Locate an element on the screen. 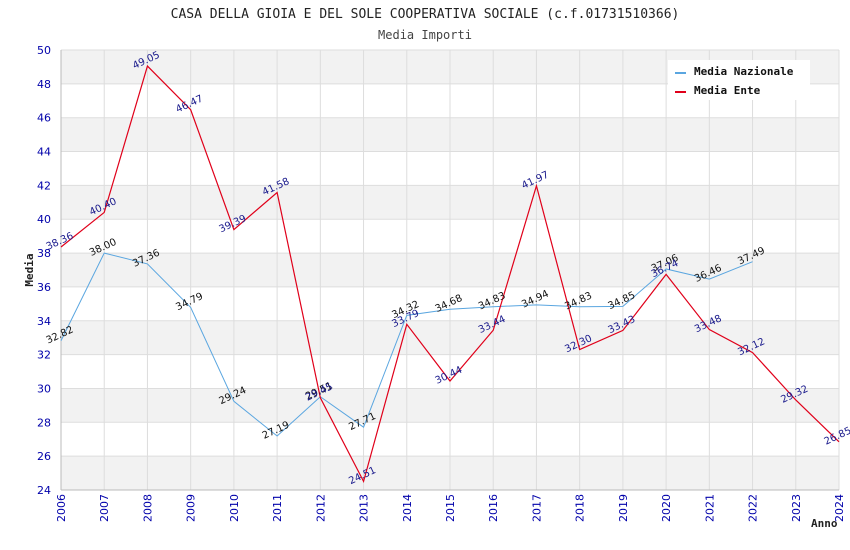 The image size is (850, 550). data-label-ente: 46.47 is located at coordinates (189, 104).